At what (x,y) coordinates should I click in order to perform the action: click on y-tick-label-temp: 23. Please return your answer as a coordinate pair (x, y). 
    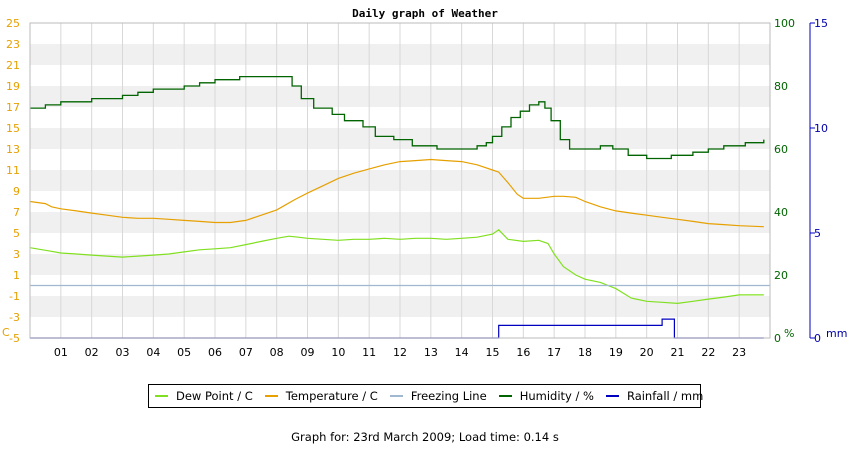
    Looking at the image, I should click on (13, 44).